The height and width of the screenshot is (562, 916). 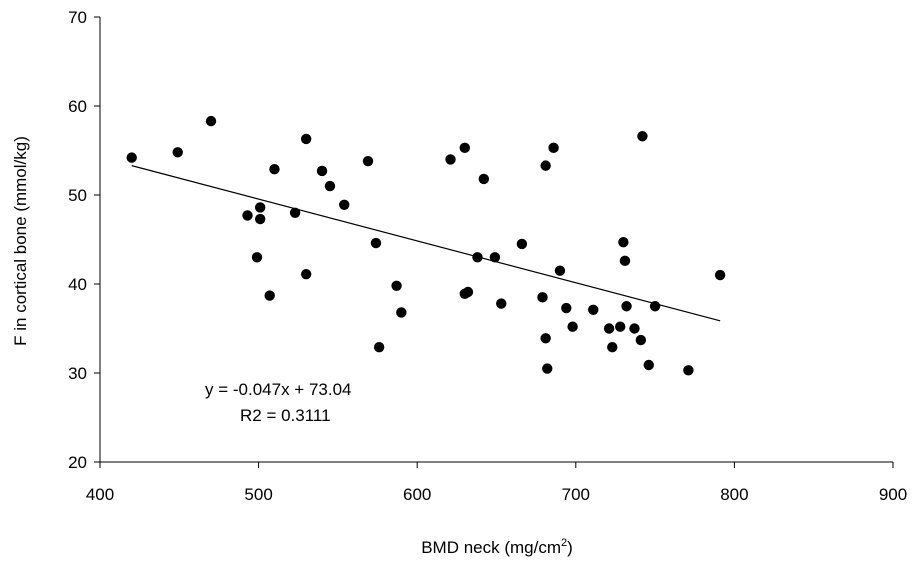 What do you see at coordinates (77, 462) in the screenshot?
I see `y-tick-label: 20` at bounding box center [77, 462].